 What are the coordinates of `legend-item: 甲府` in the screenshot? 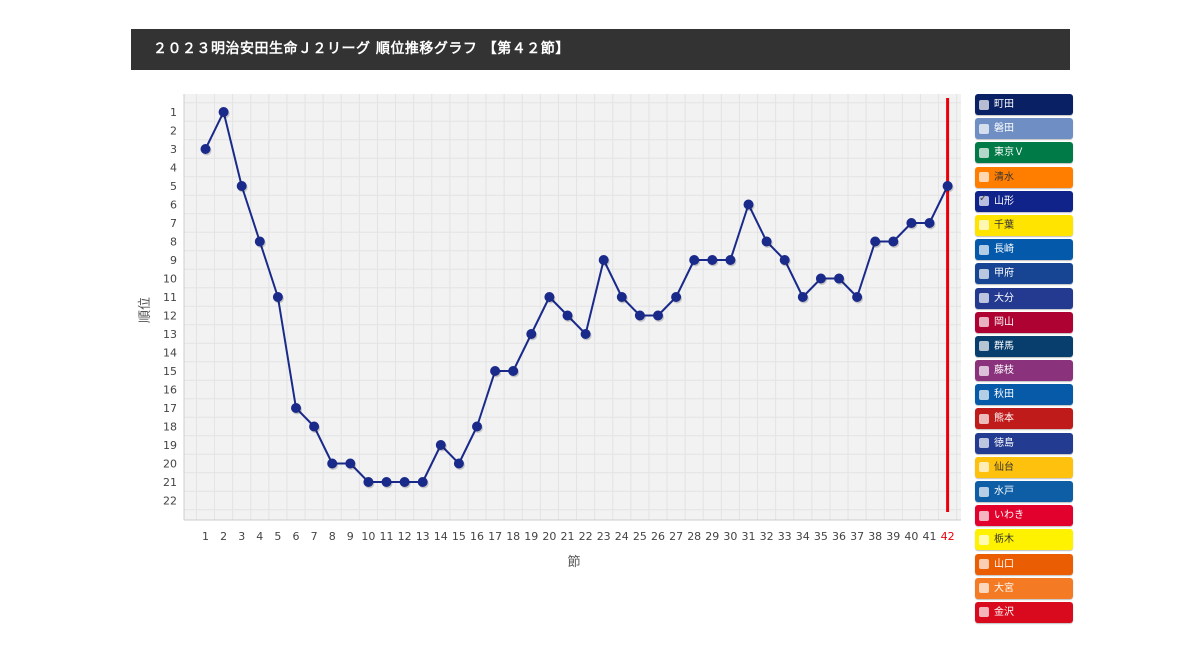 It's located at (1024, 274).